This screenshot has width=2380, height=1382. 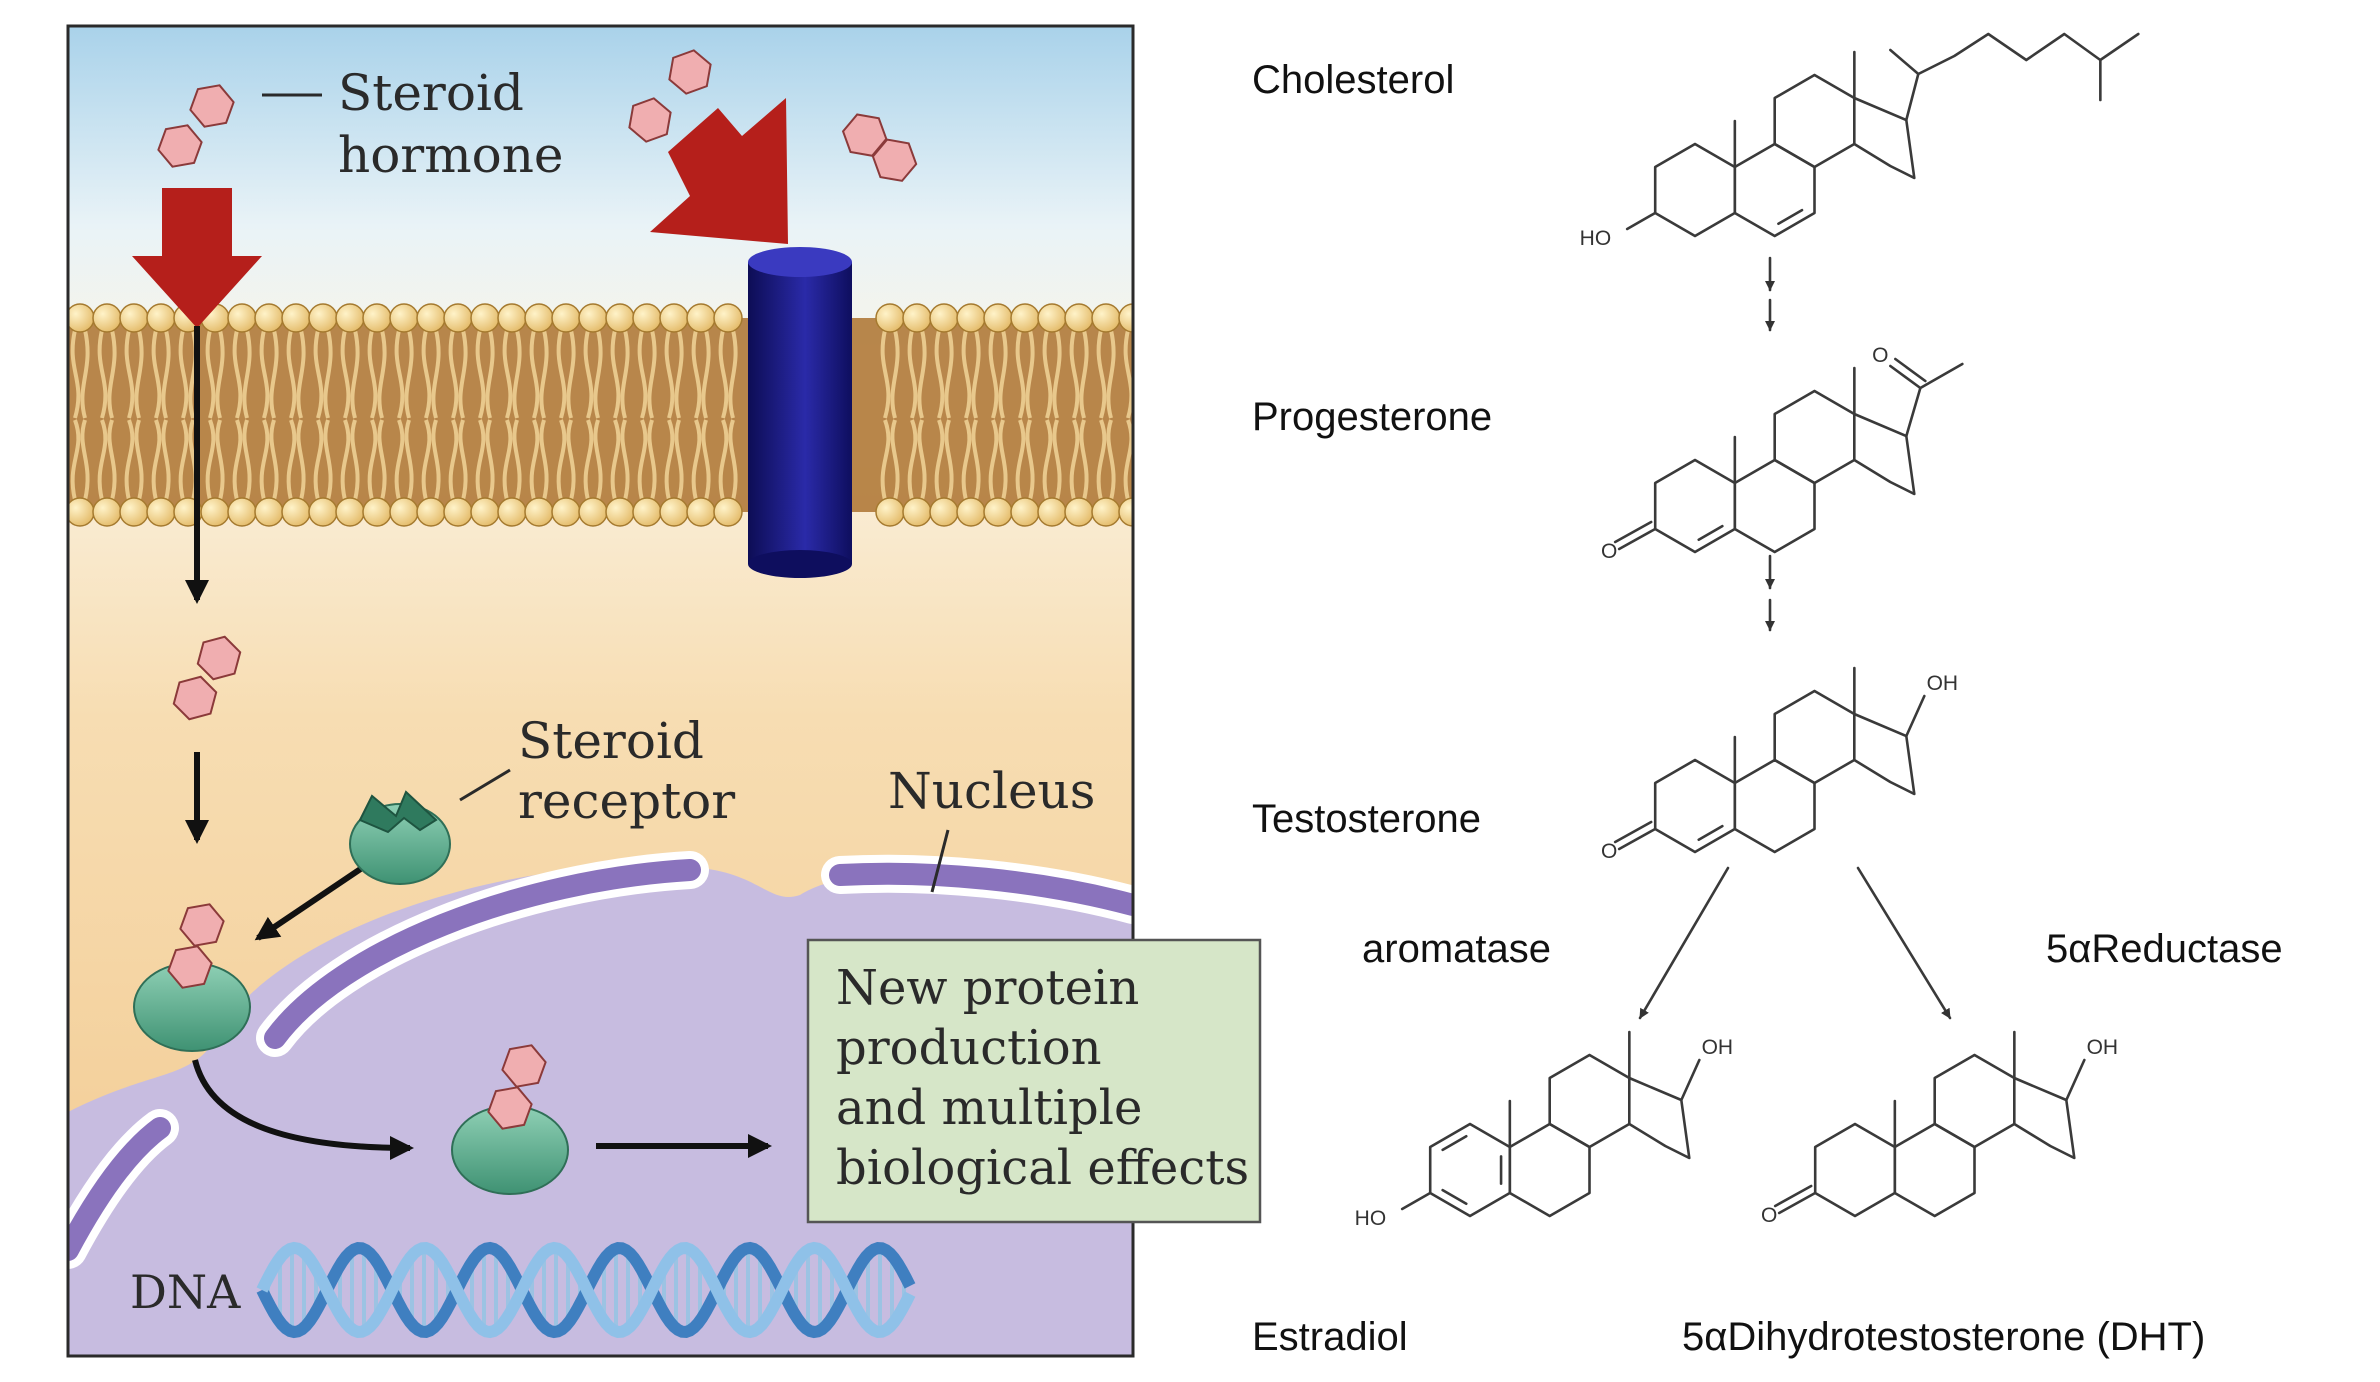 I want to click on aromatase-label: aromatase, so click(x=1456, y=949).